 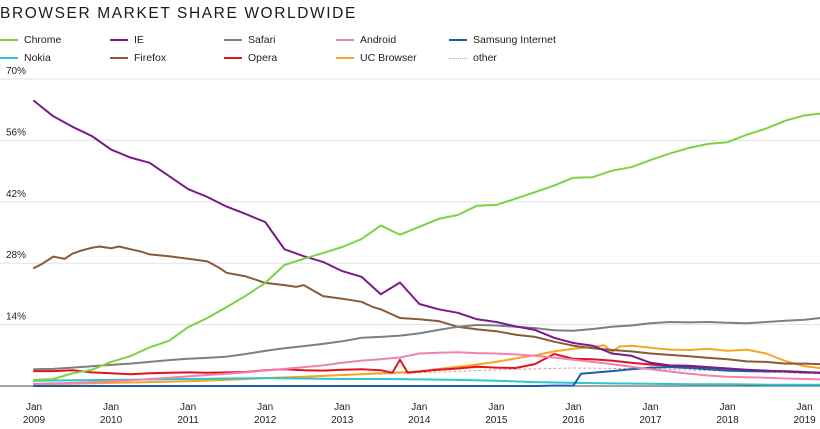 What do you see at coordinates (150, 58) in the screenshot?
I see `legend-label: Firefox` at bounding box center [150, 58].